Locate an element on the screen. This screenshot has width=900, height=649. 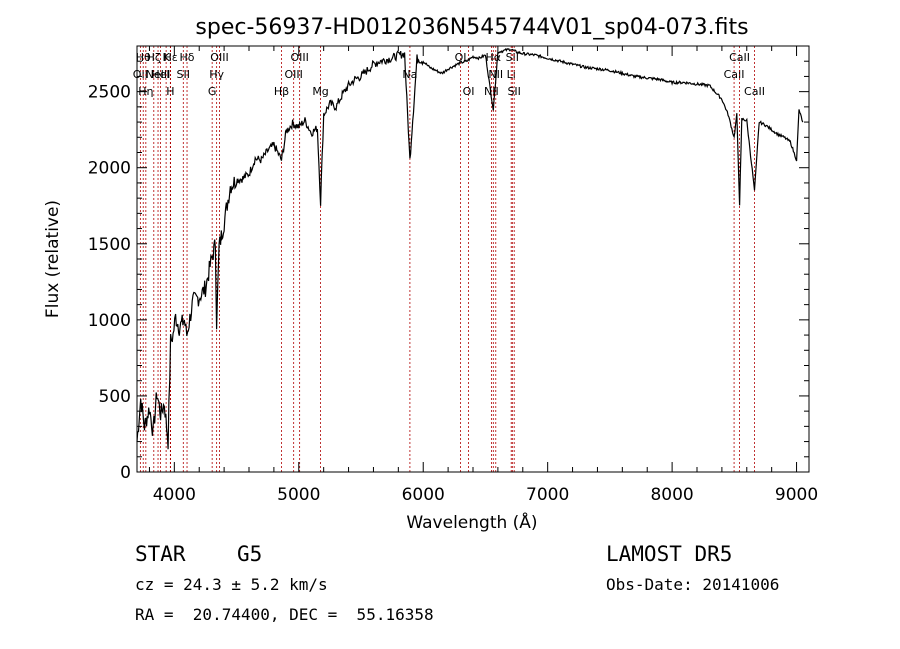
y-tick-label: 1500 is located at coordinates (109, 245).